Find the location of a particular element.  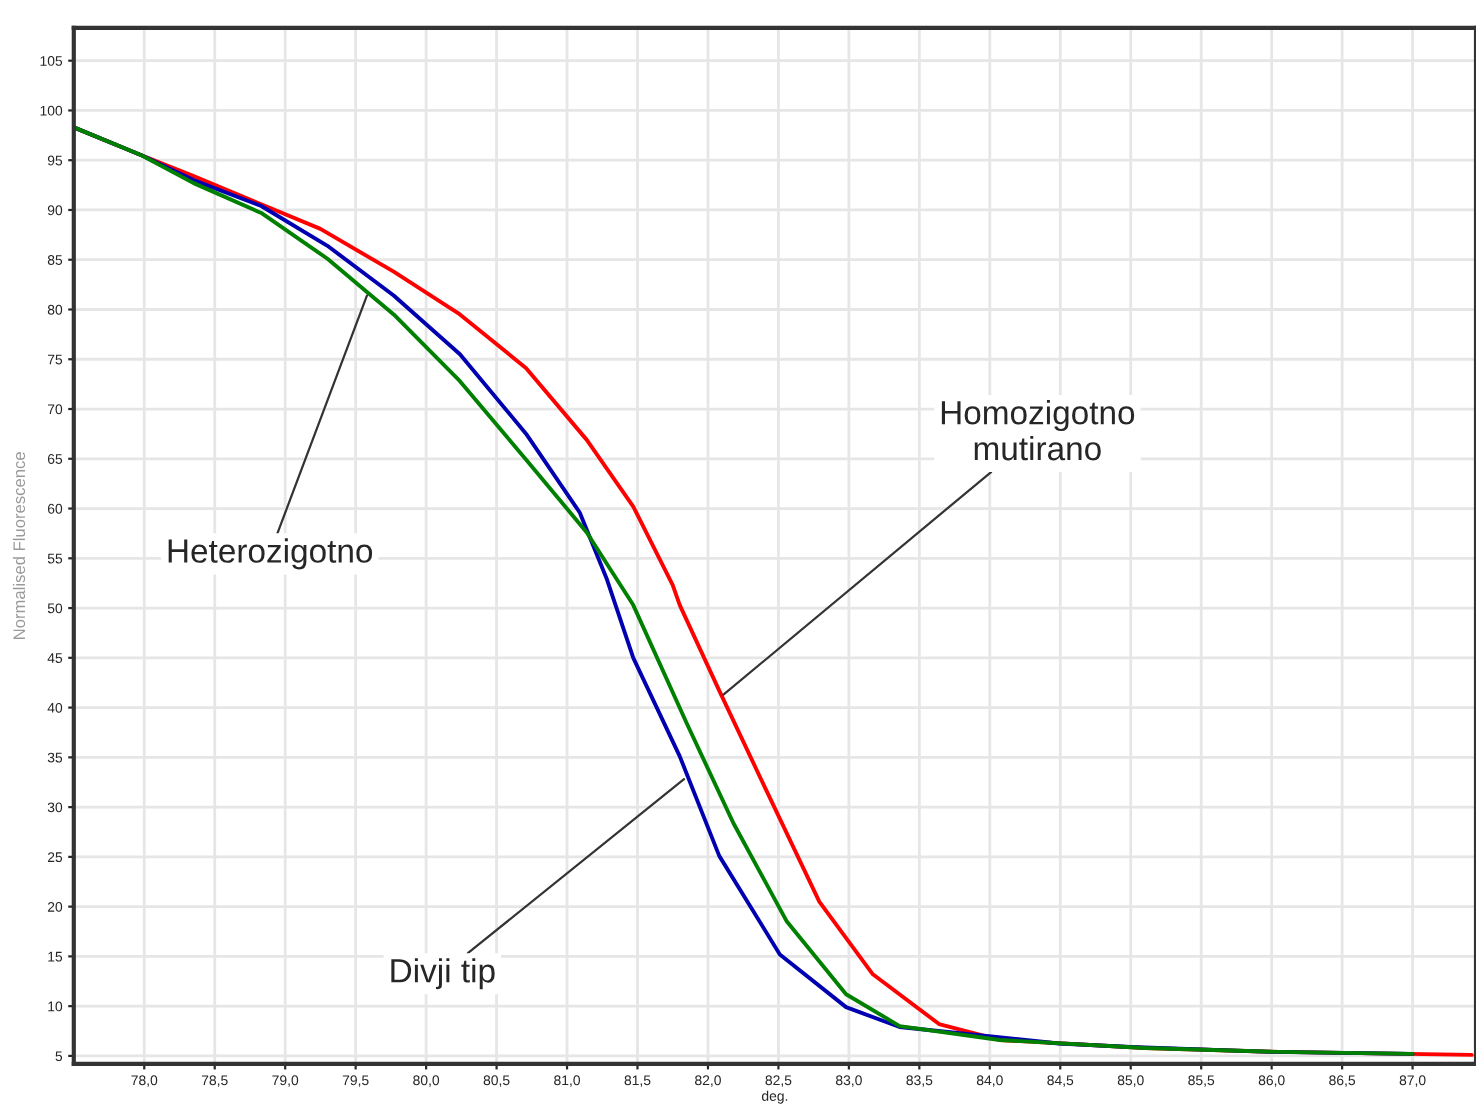

annotation: Divji tip is located at coordinates (443, 974).